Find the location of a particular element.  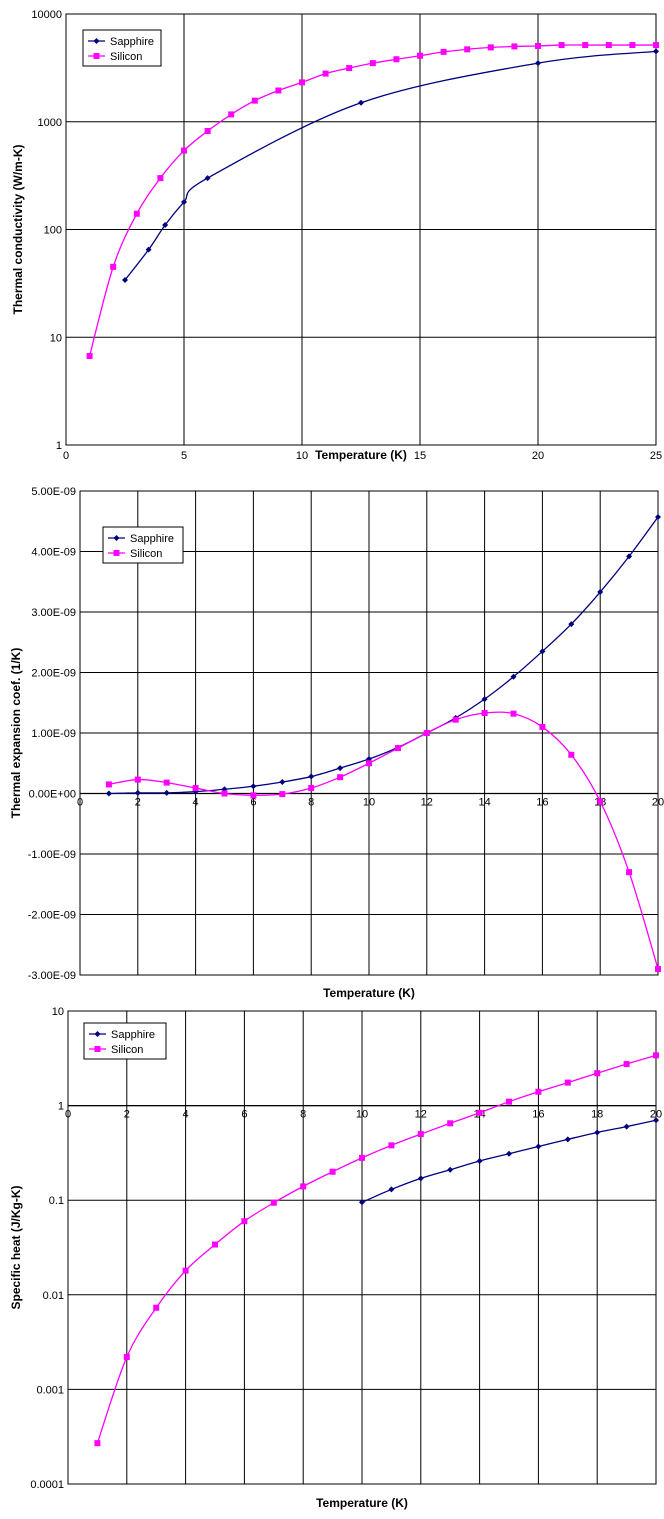

y-tick-label: 4.00E-09 is located at coordinates (53, 553).